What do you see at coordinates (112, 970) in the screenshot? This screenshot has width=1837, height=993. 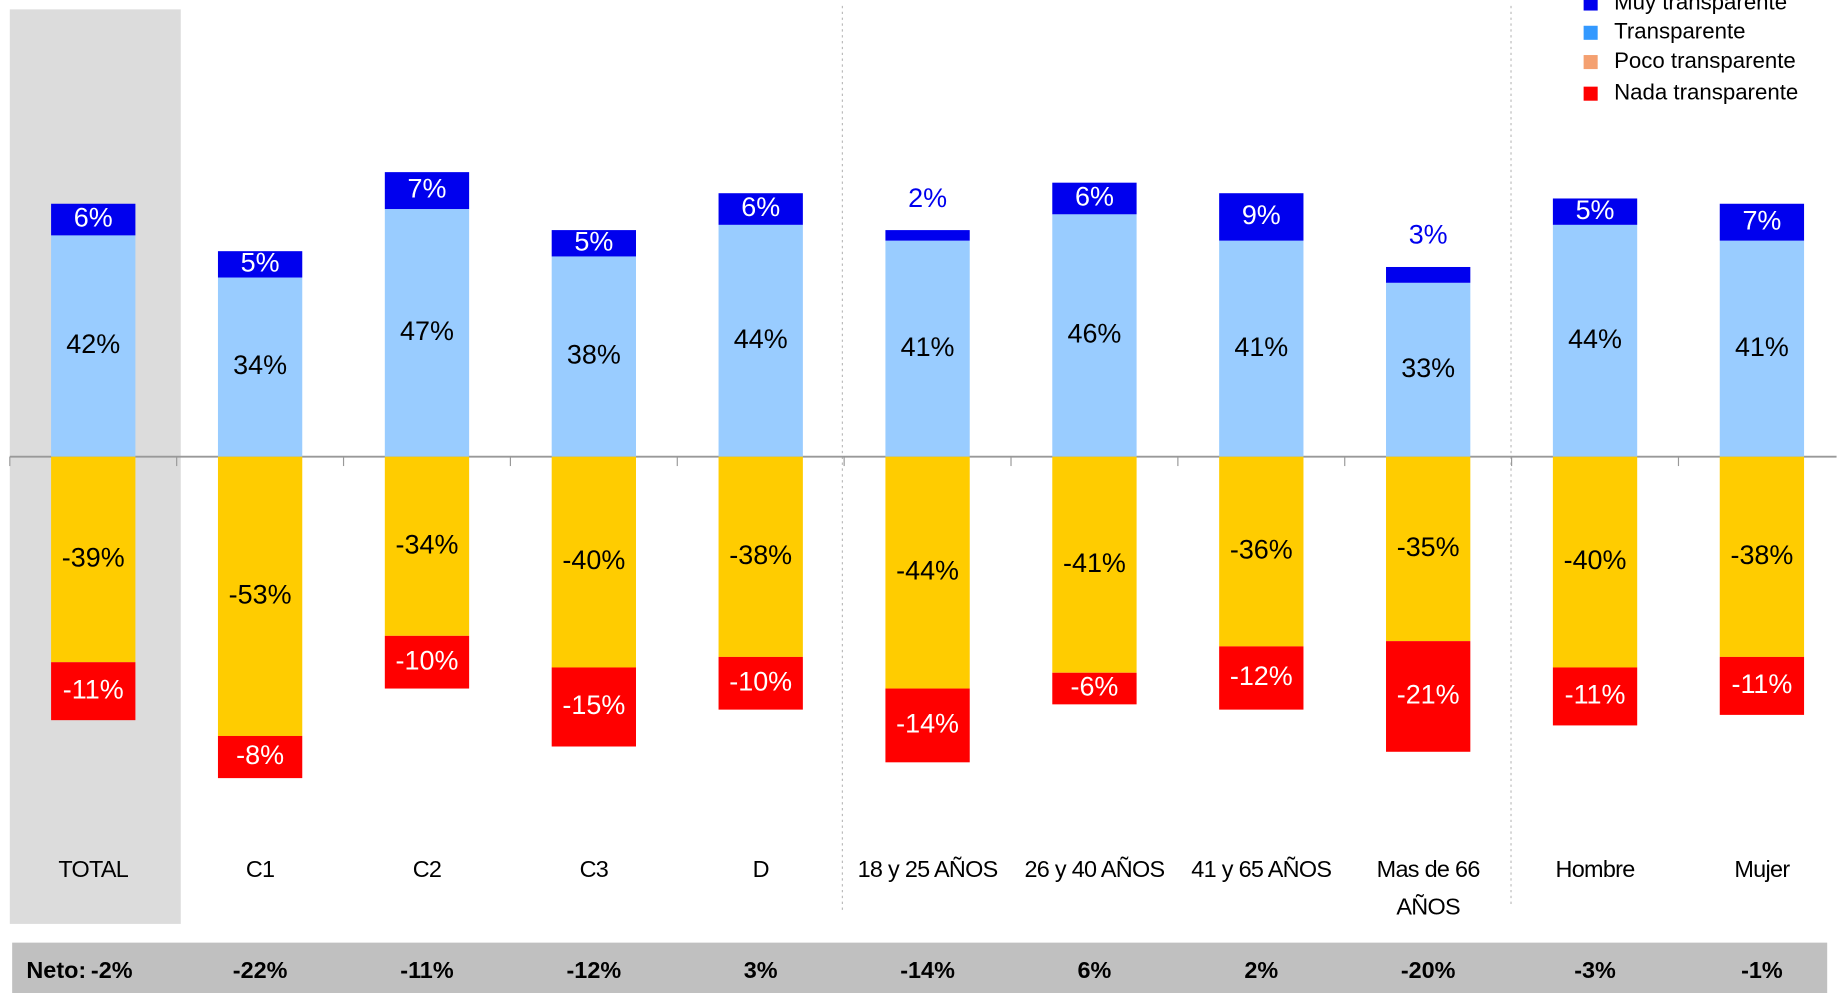 I see `net-value: -2%` at bounding box center [112, 970].